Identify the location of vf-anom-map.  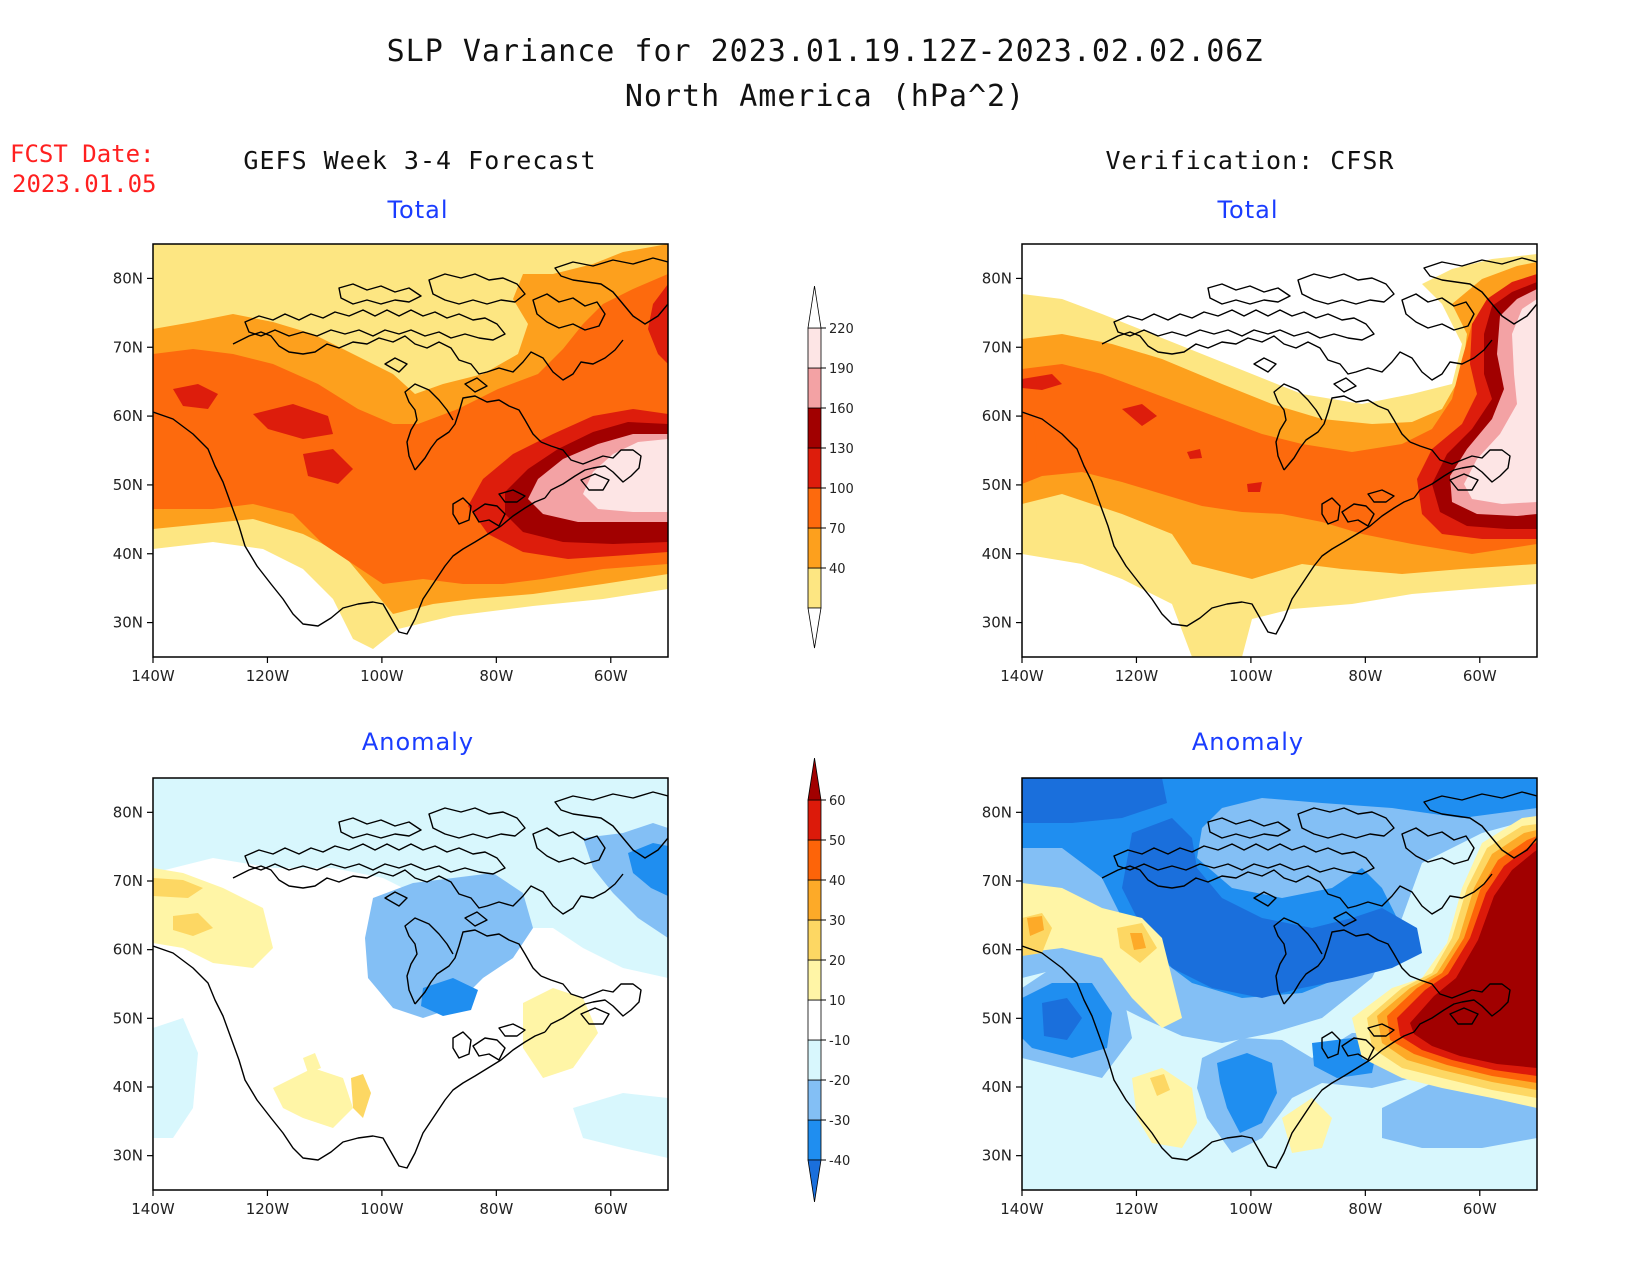
(1279, 984).